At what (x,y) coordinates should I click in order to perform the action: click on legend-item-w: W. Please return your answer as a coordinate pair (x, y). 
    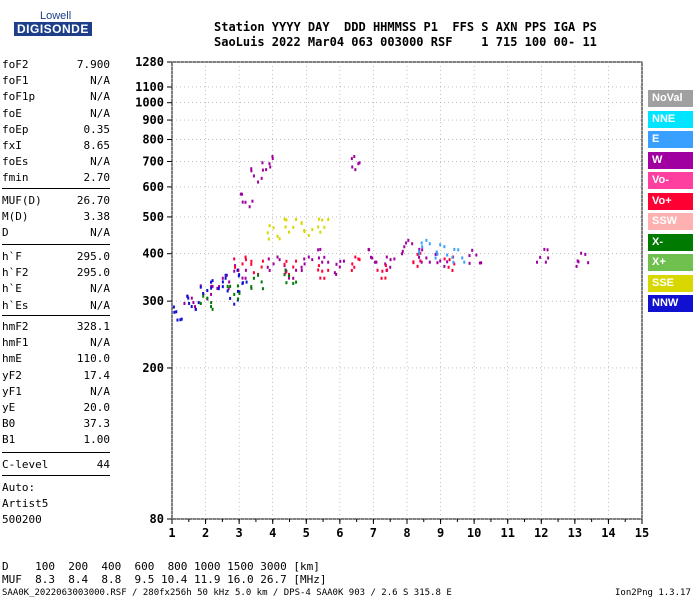
    Looking at the image, I should click on (670, 160).